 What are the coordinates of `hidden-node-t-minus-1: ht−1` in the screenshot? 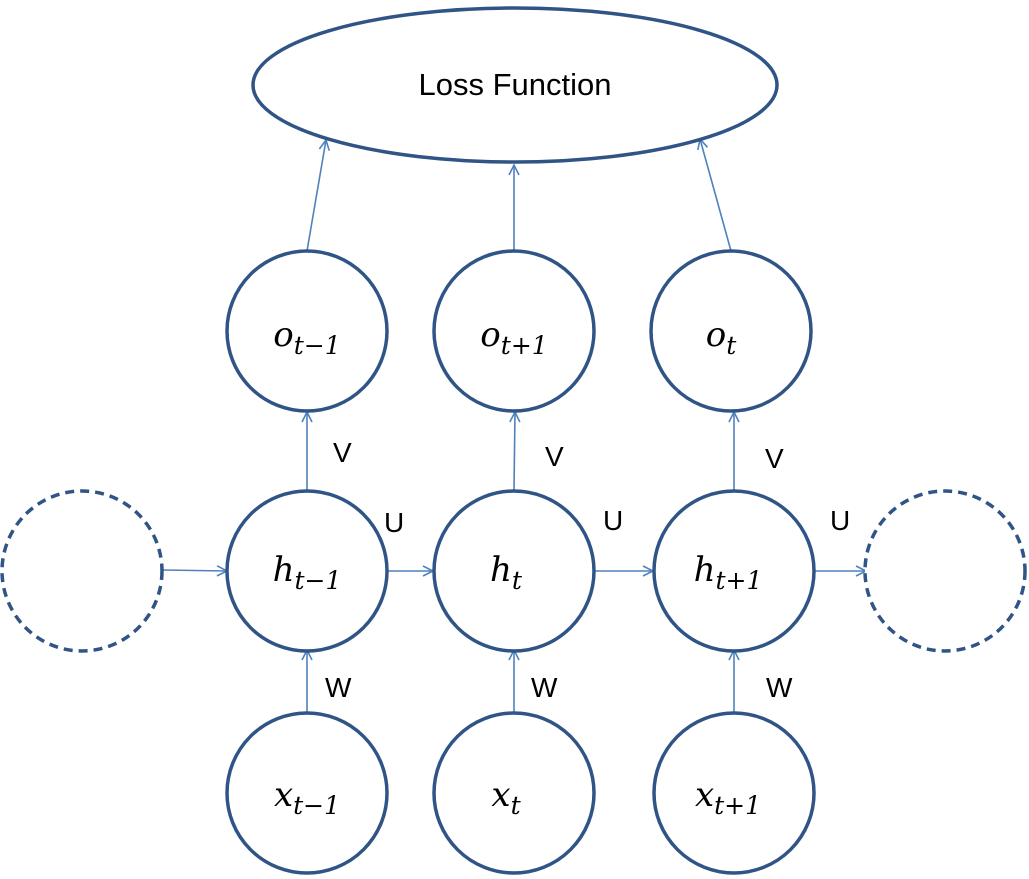 It's located at (307, 571).